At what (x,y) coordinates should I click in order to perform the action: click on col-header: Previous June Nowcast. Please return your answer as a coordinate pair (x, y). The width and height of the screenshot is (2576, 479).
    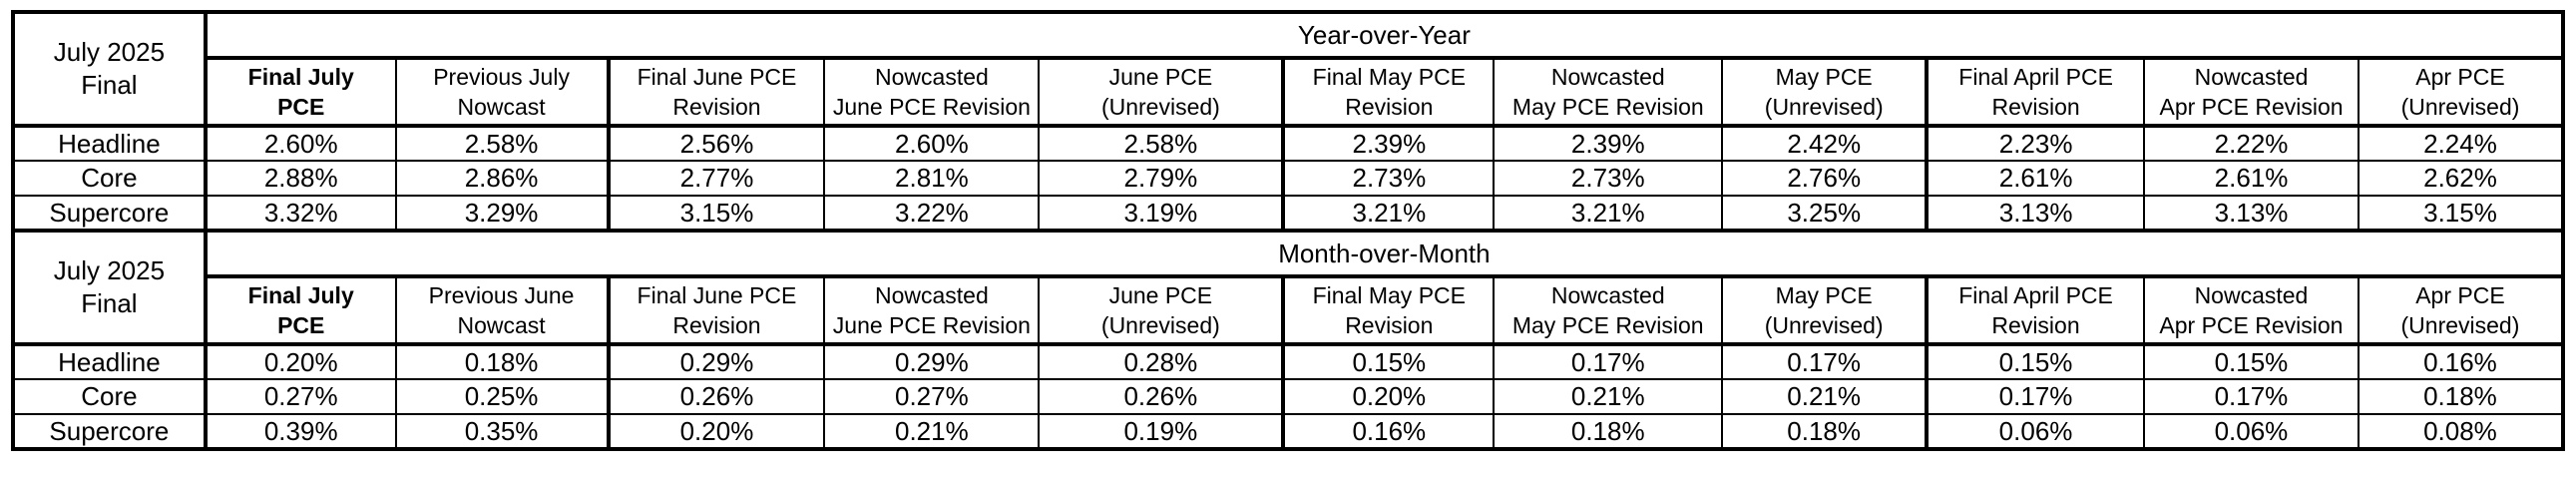
    Looking at the image, I should click on (502, 310).